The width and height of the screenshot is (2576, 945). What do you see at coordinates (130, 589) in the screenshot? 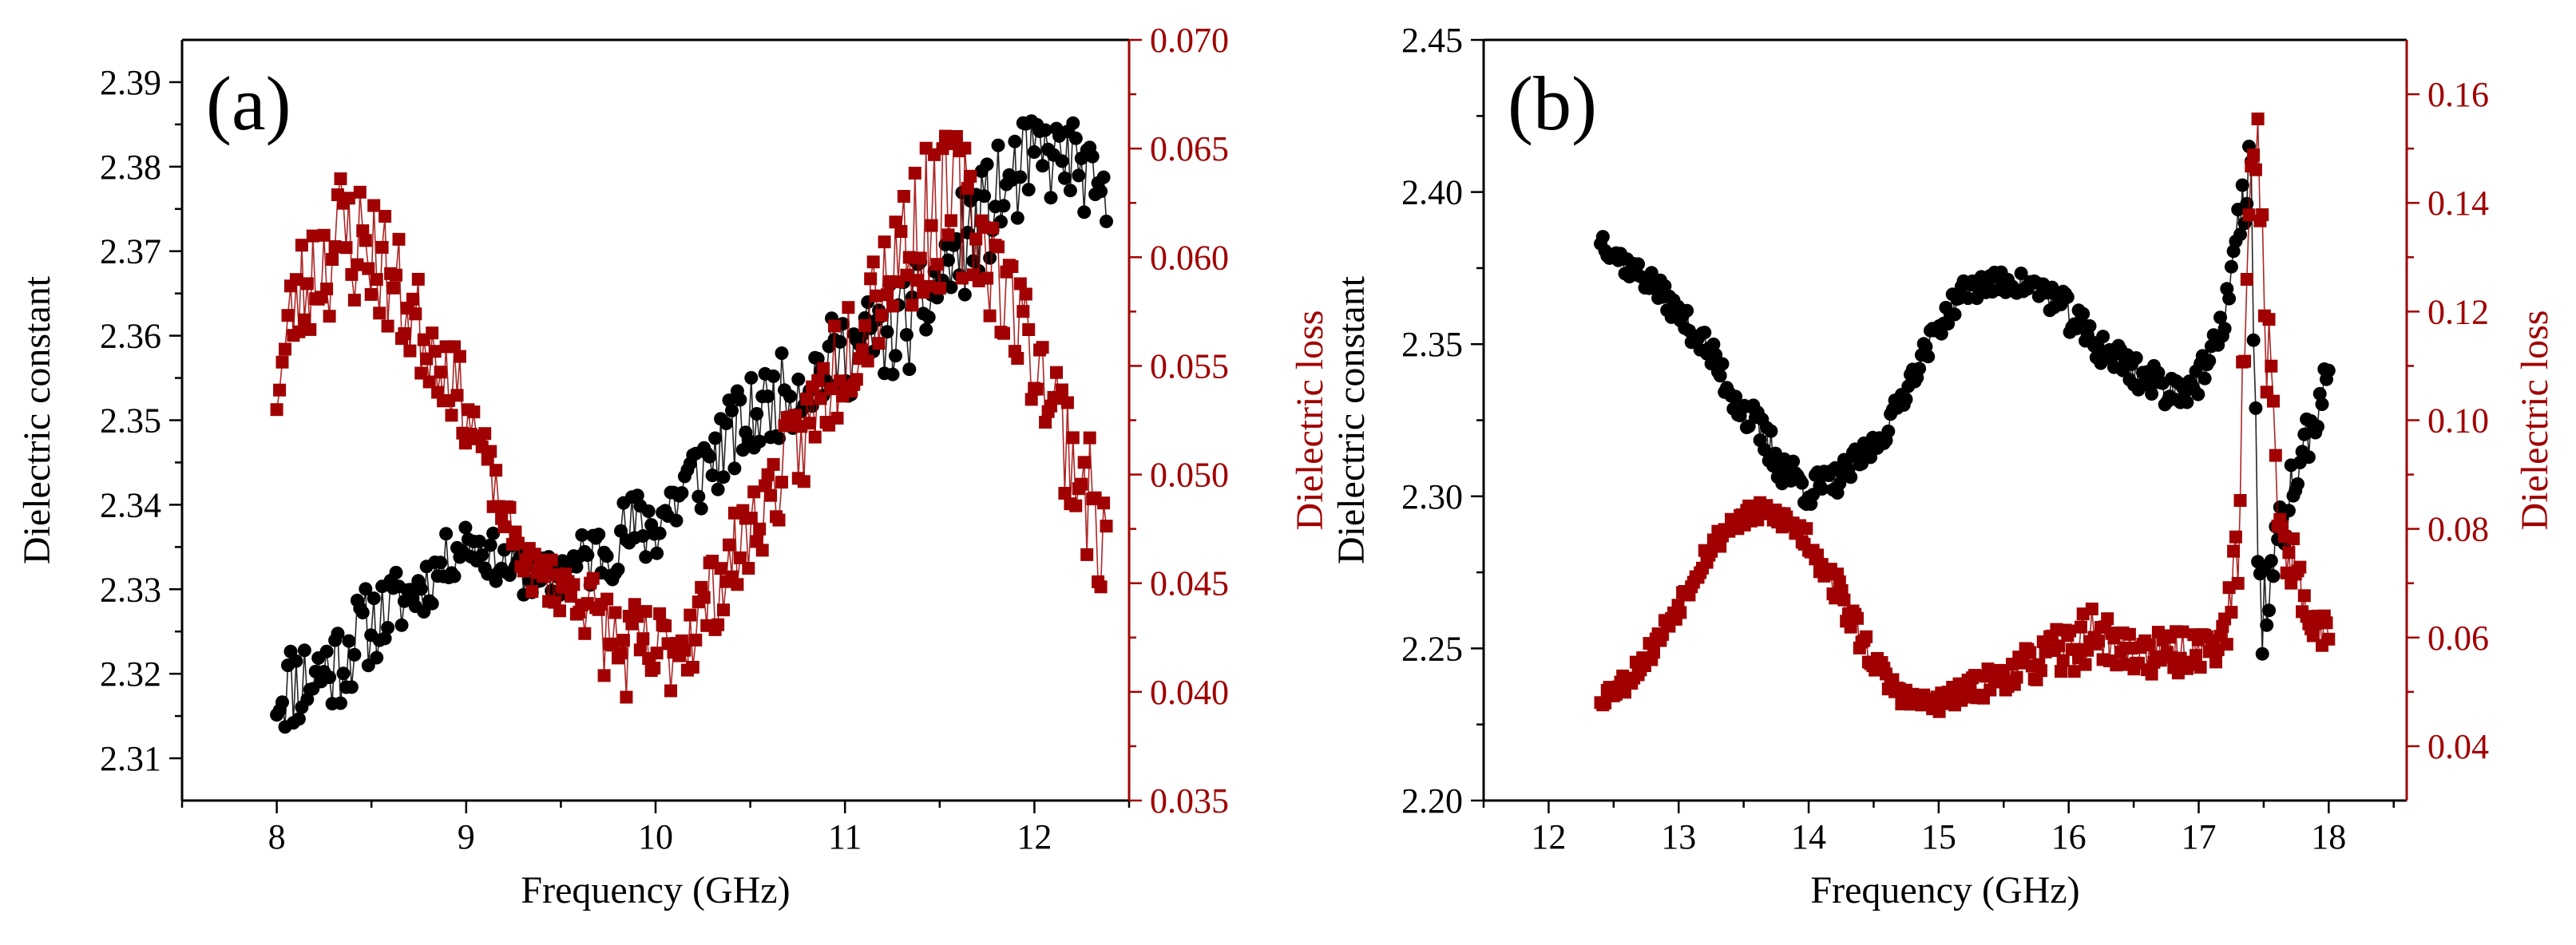
I see `y-tick-label: 2.33` at bounding box center [130, 589].